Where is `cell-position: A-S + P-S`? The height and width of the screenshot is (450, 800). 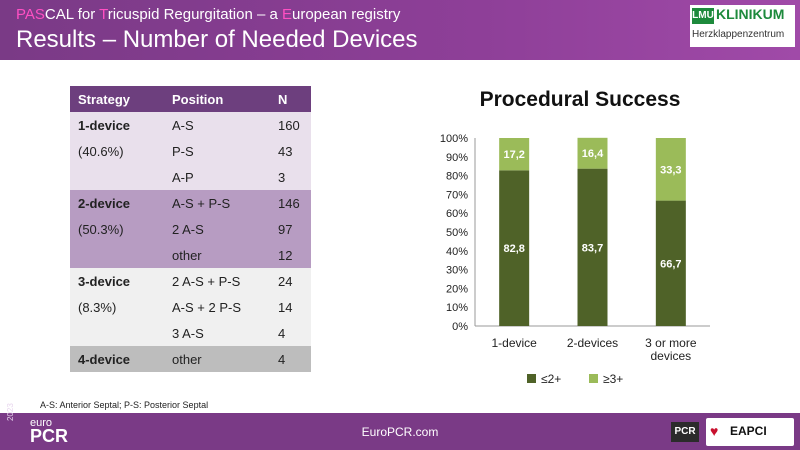 cell-position: A-S + P-S is located at coordinates (217, 203).